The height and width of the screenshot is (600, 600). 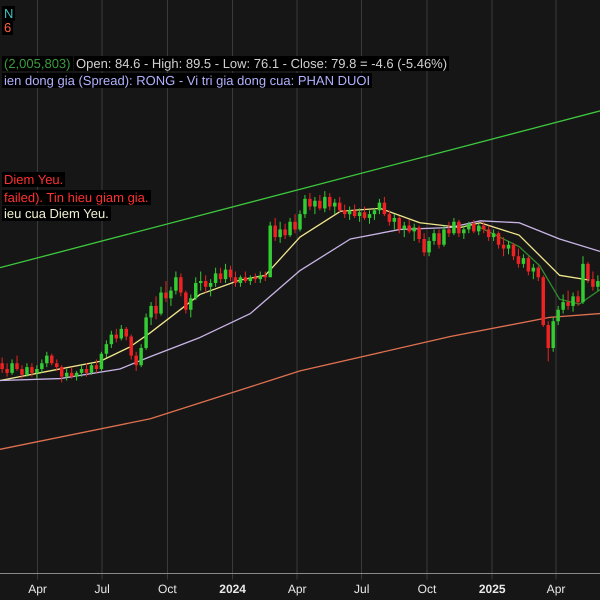 What do you see at coordinates (8, 27) in the screenshot?
I see `text: 6` at bounding box center [8, 27].